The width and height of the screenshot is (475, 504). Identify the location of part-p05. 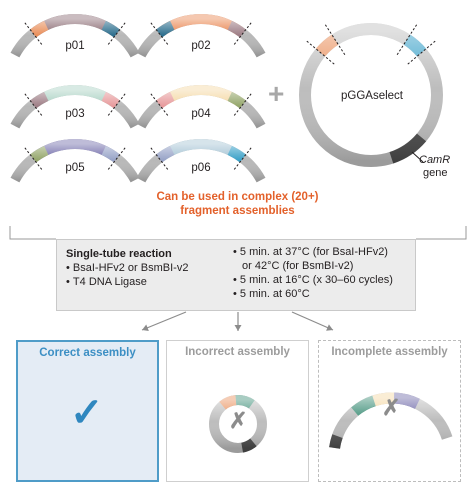
(75, 161).